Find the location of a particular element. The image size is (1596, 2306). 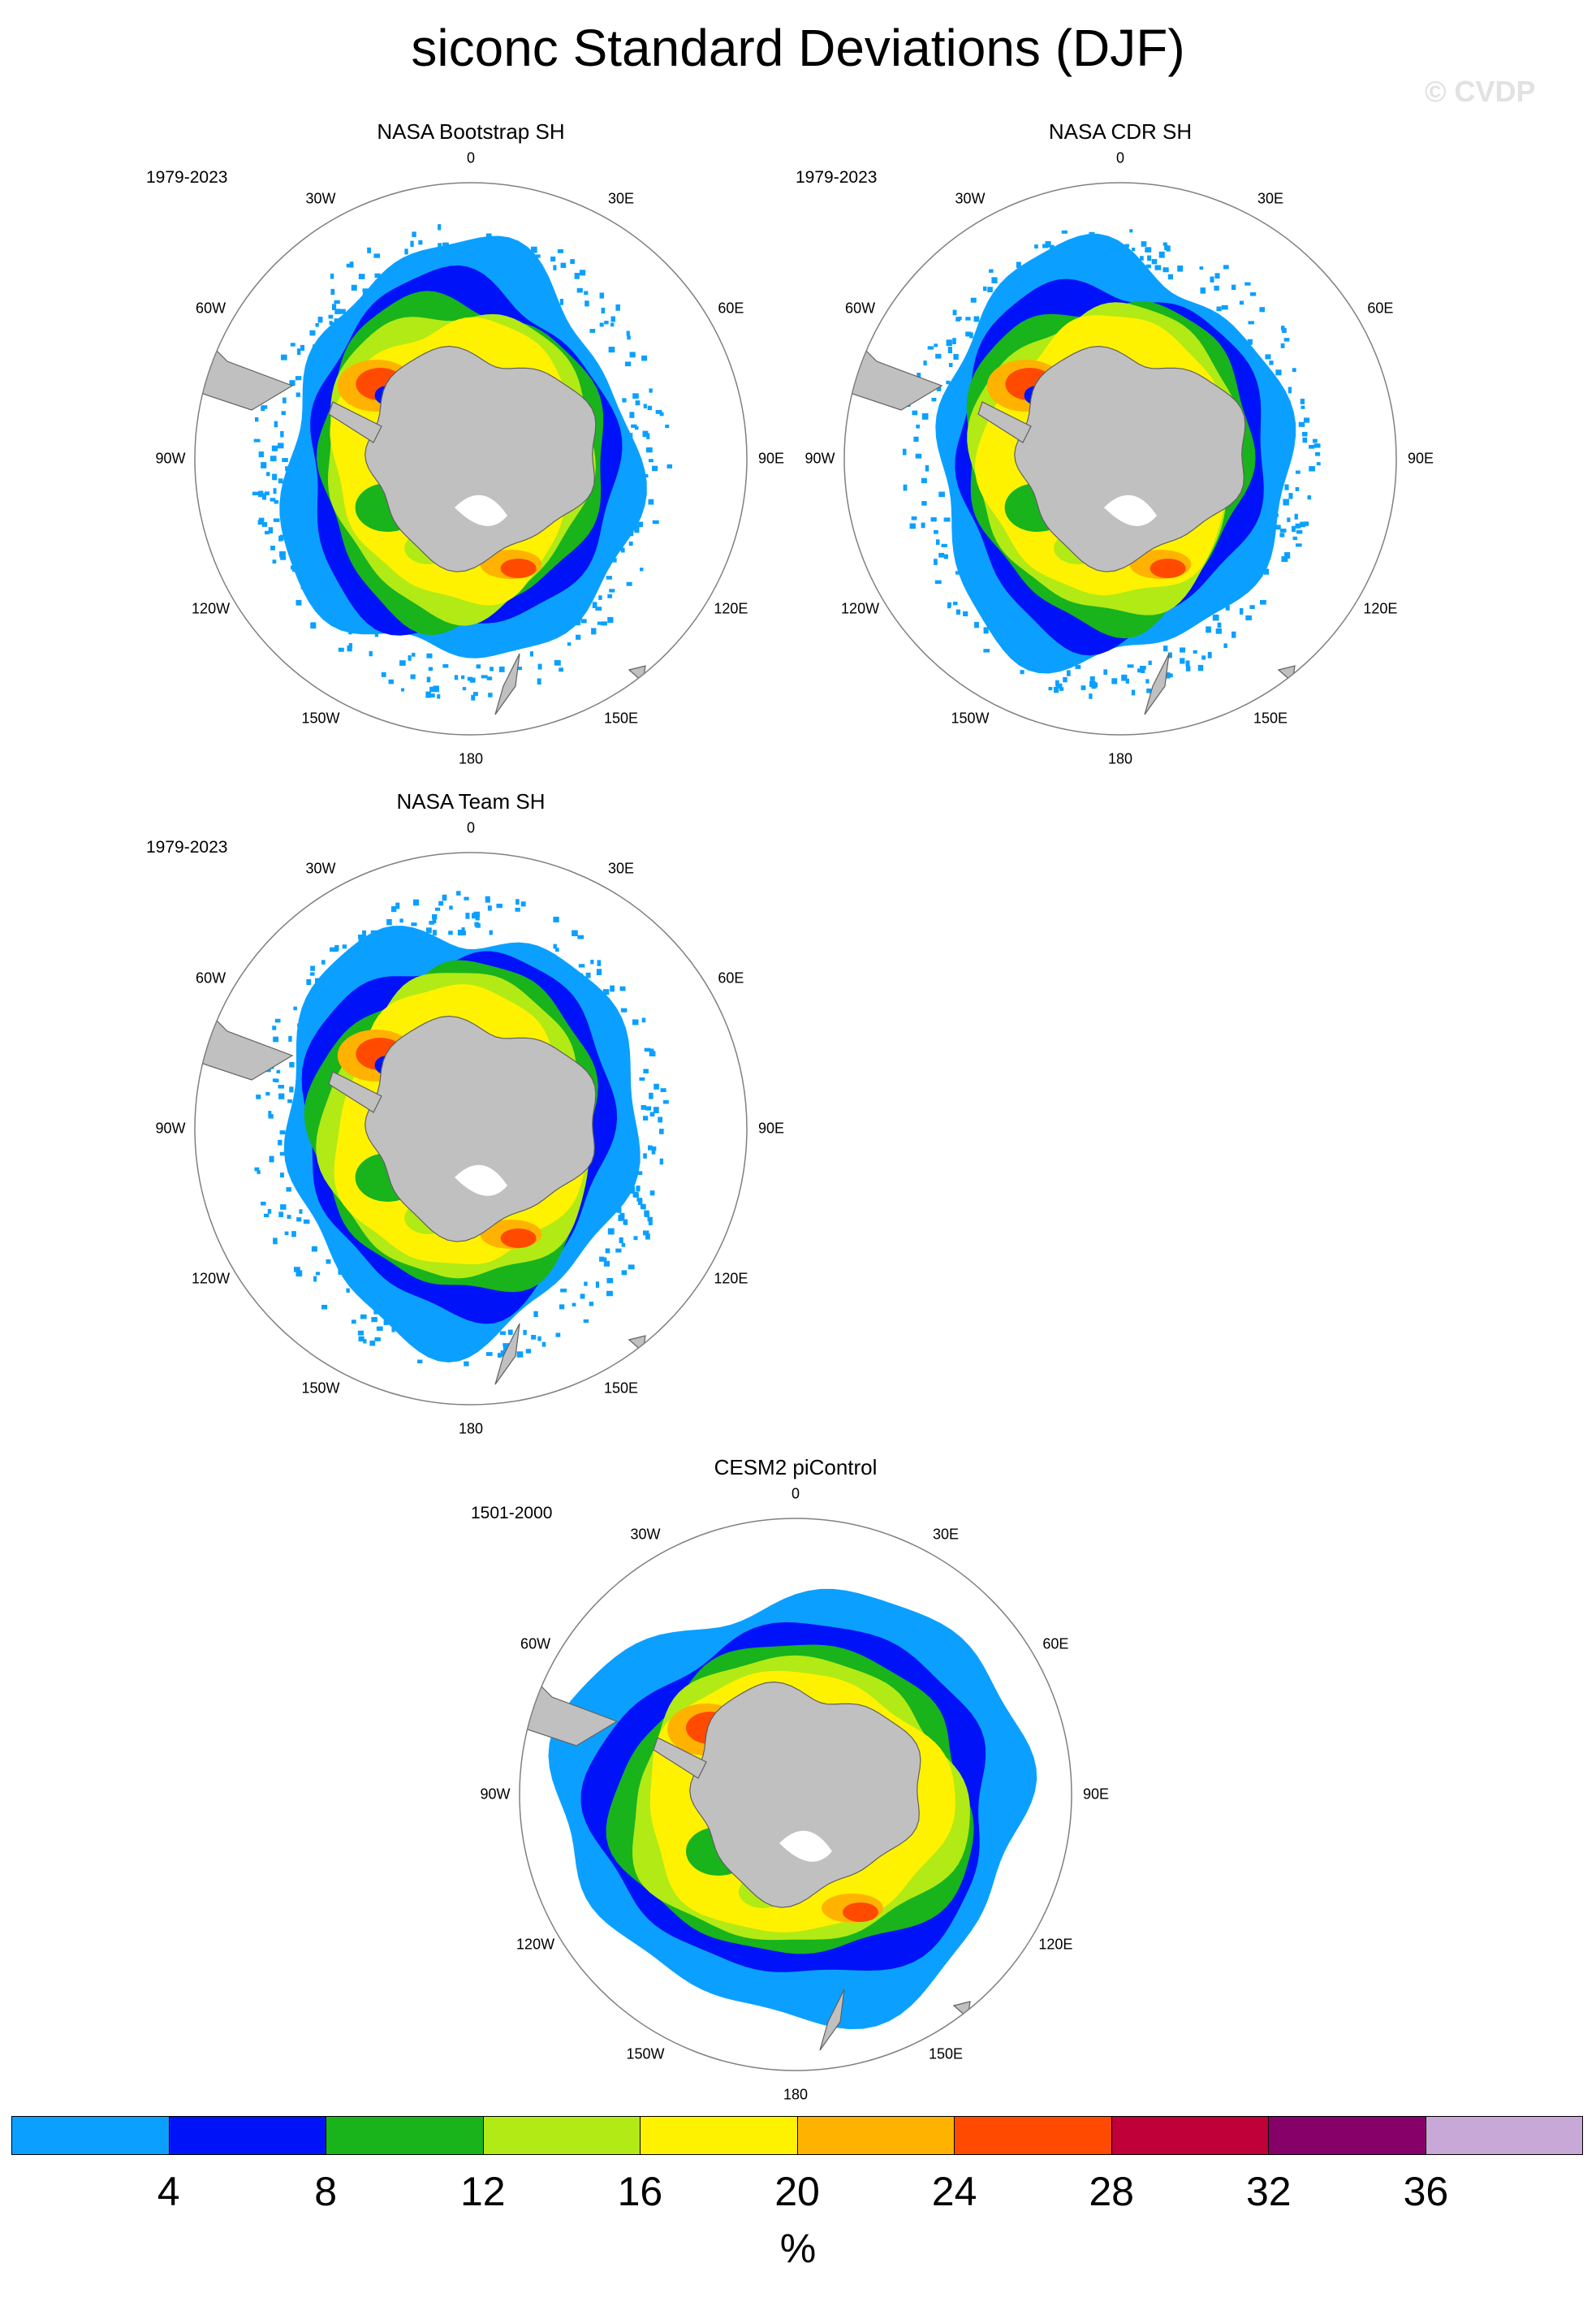

copyright-watermark: © CVDP is located at coordinates (1480, 92).